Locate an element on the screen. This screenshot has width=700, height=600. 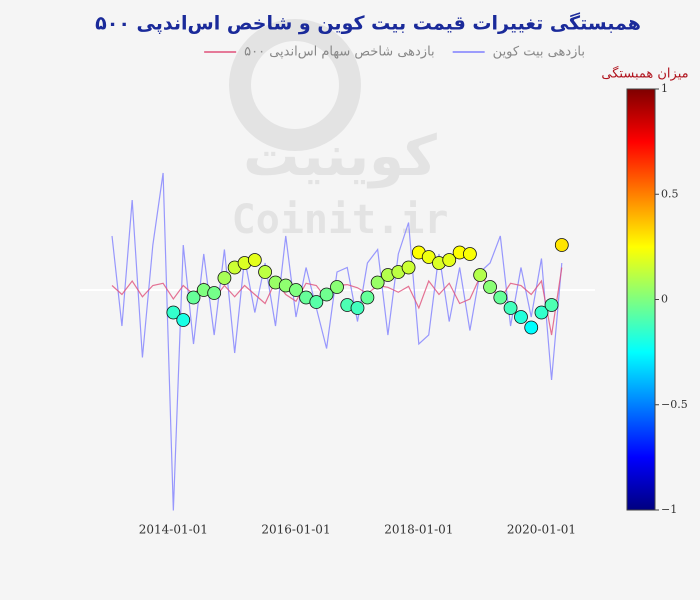
colorbar is located at coordinates (641, 299).